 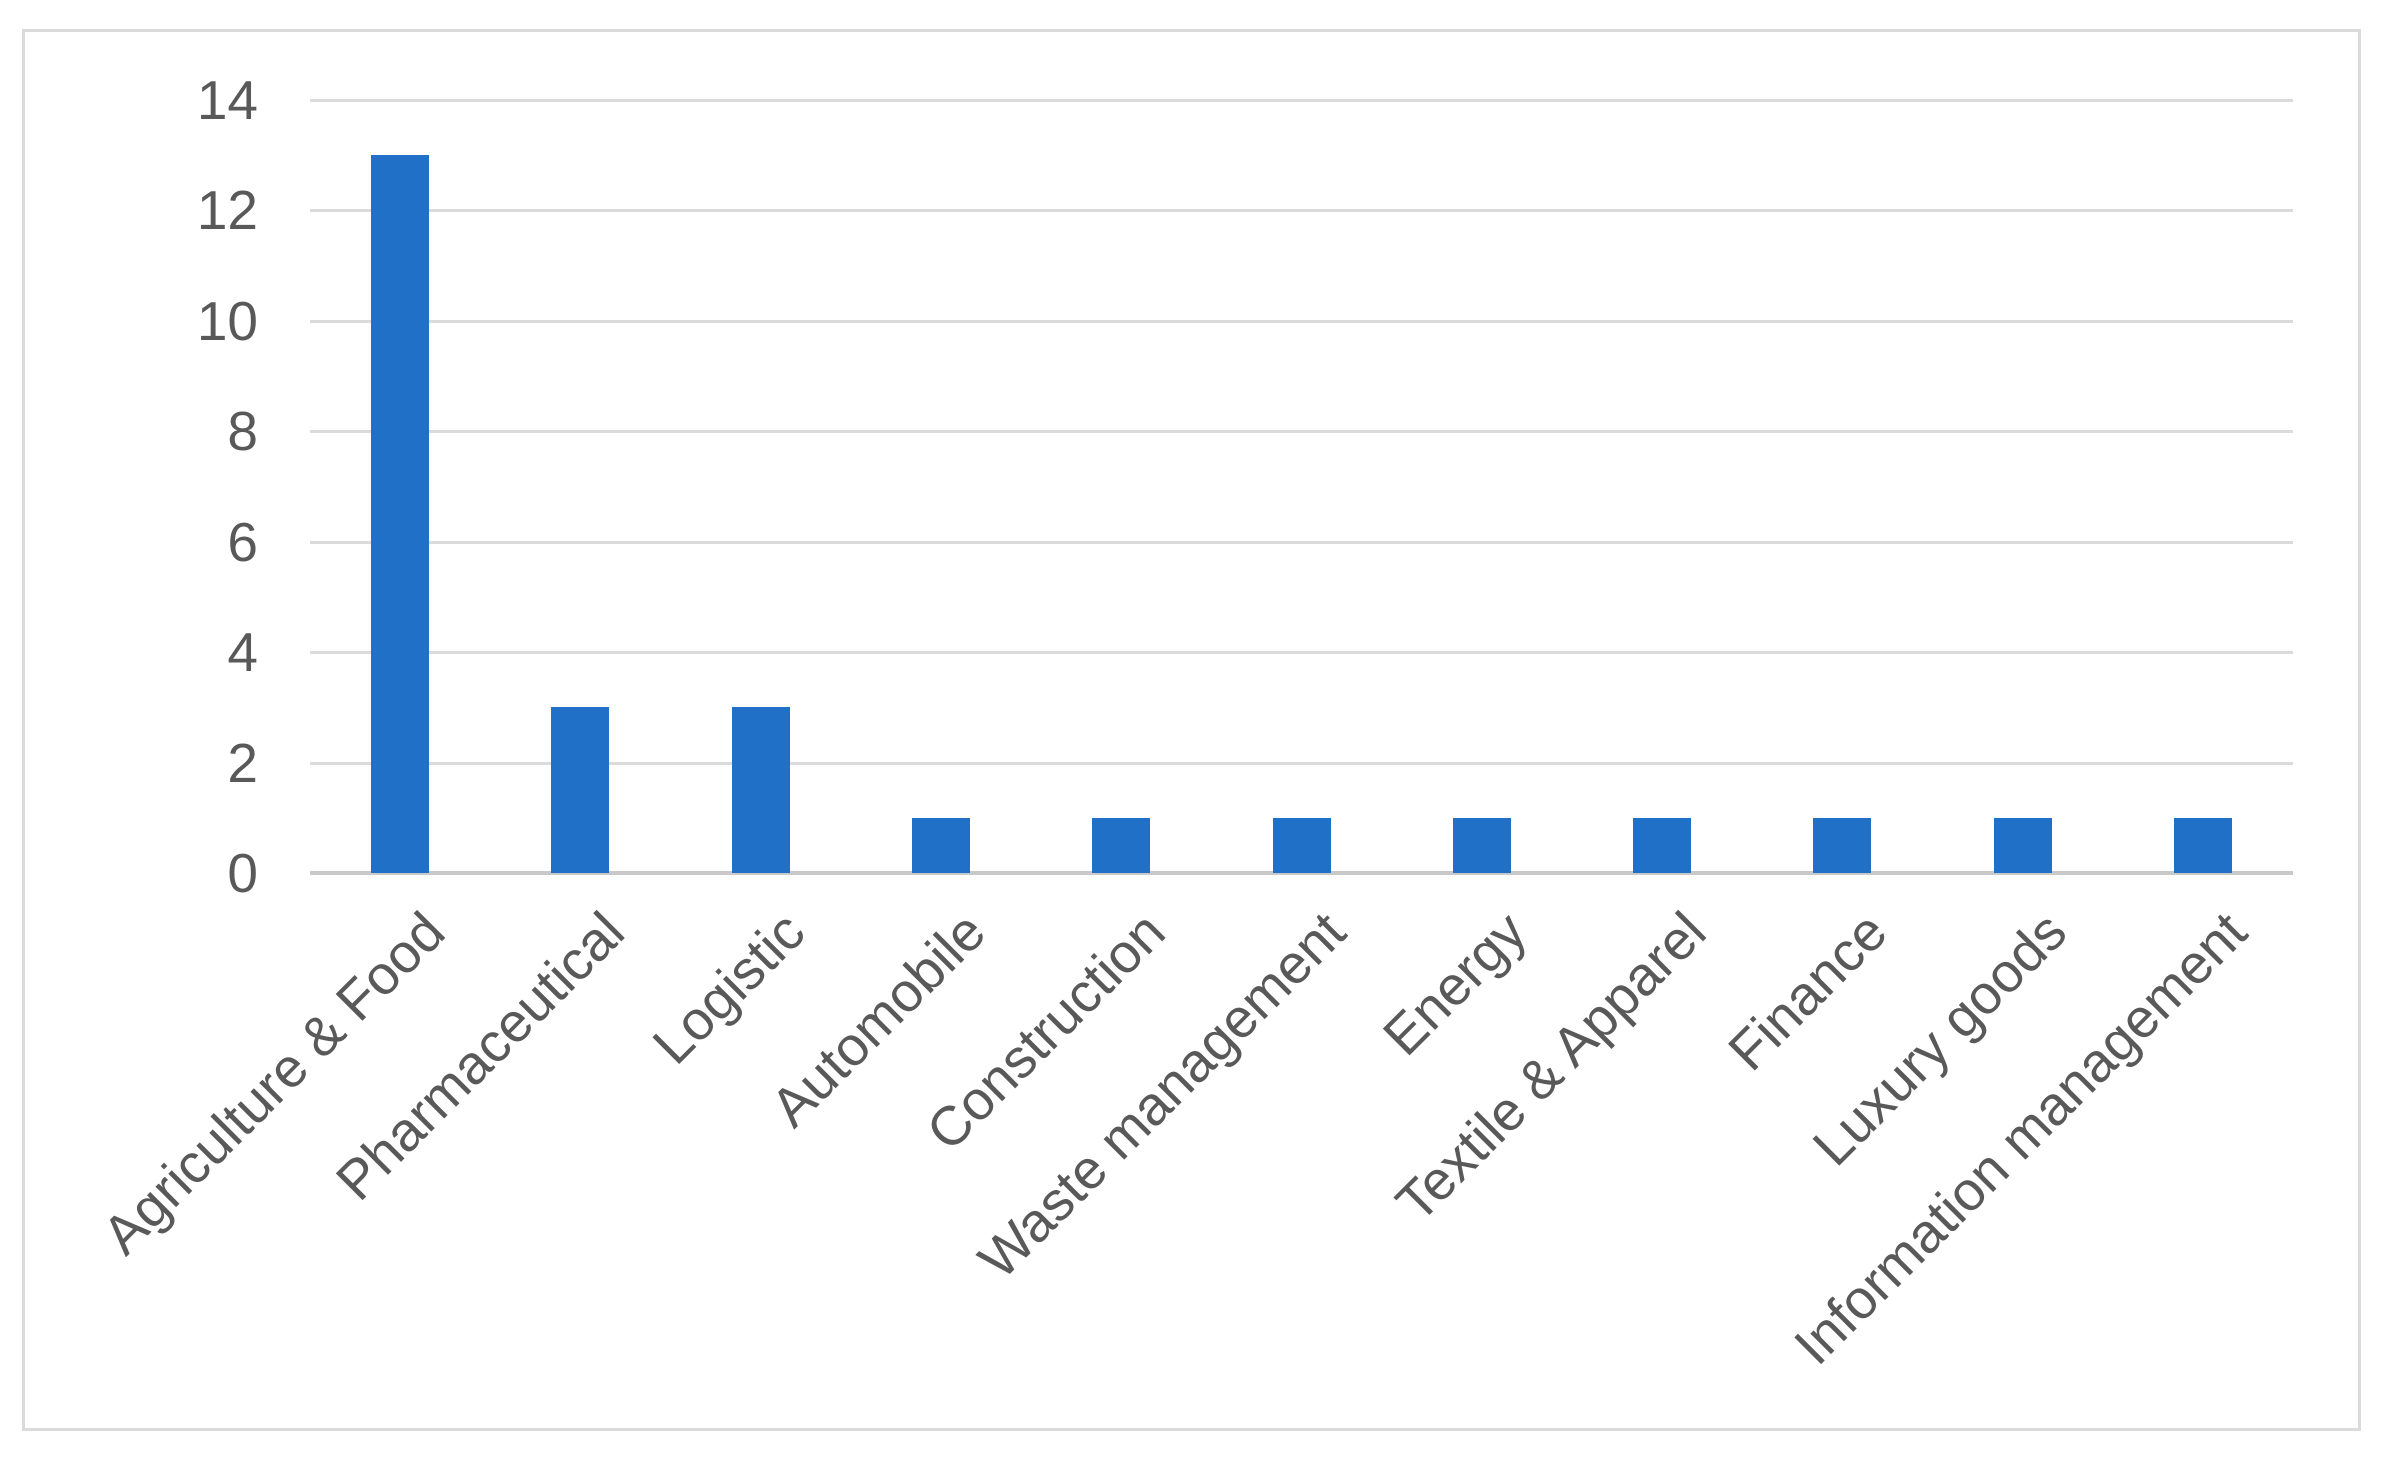 What do you see at coordinates (242, 431) in the screenshot?
I see `y-axis-tick-label: 8` at bounding box center [242, 431].